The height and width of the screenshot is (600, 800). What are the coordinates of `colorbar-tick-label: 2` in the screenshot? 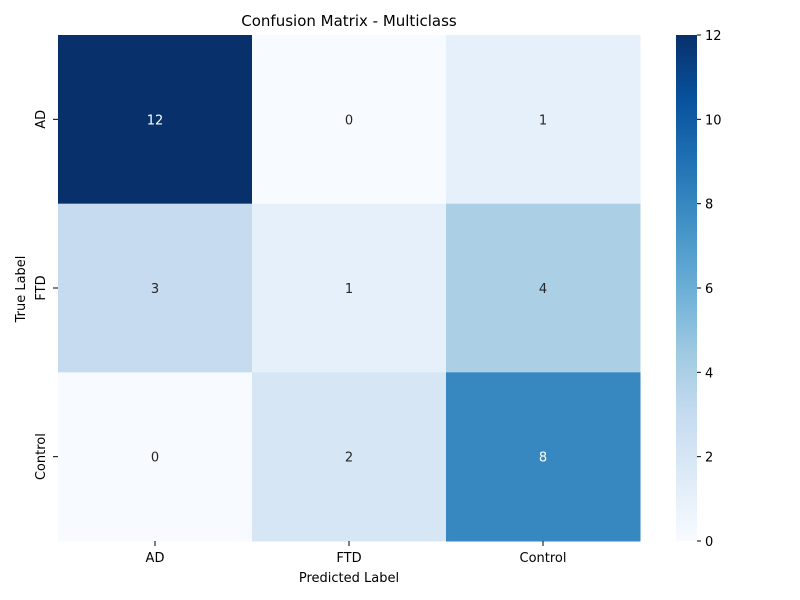 It's located at (709, 458).